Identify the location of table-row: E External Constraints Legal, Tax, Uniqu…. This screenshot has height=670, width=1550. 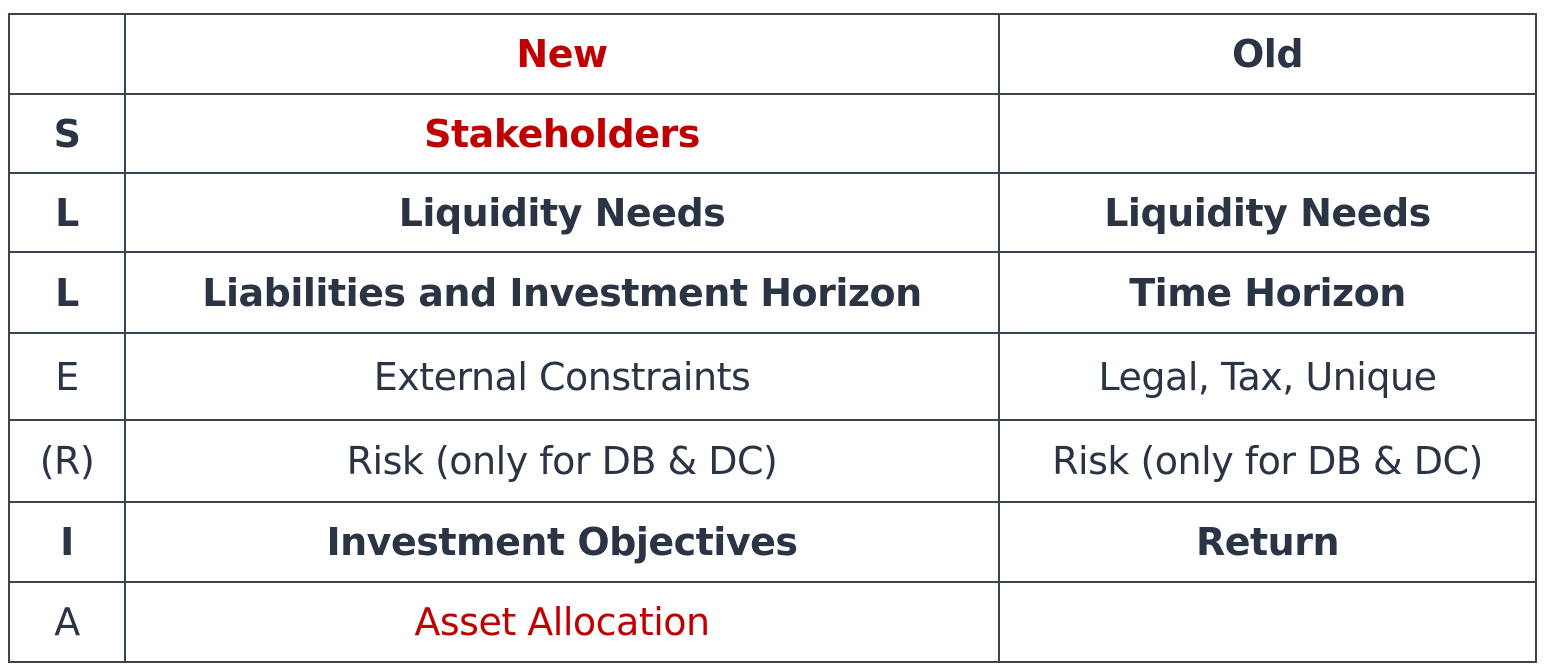
(772, 376).